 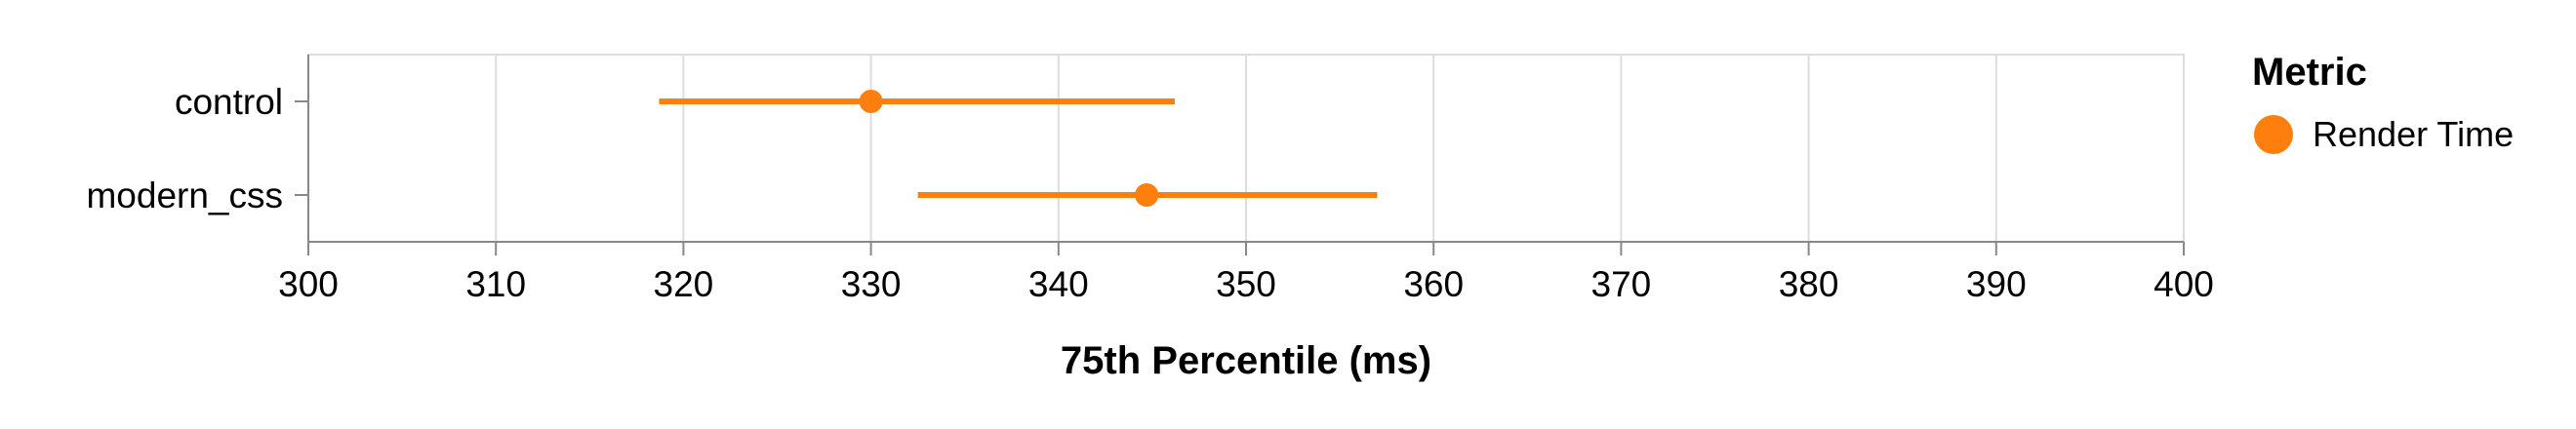 I want to click on legend-title: Metric, so click(x=2309, y=72).